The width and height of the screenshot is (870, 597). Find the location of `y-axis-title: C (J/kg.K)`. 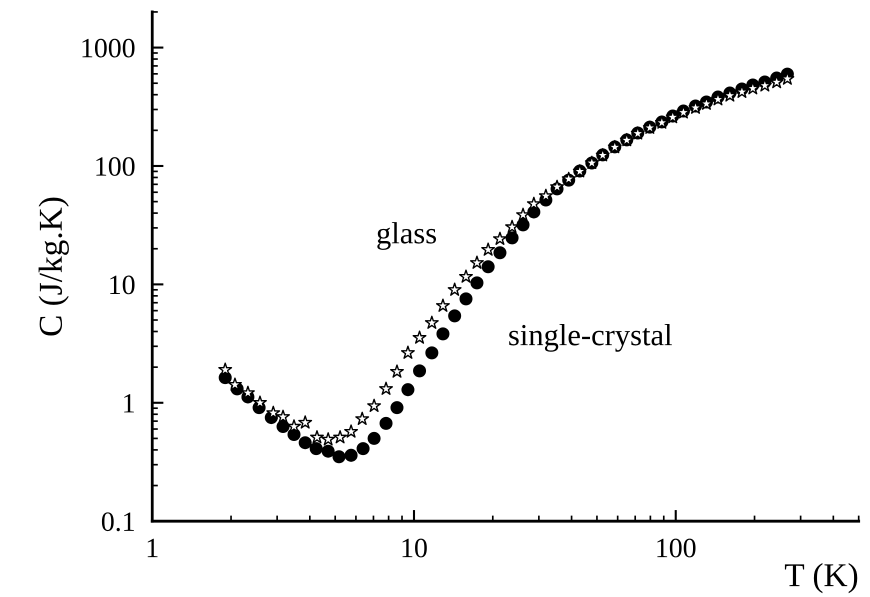

y-axis-title: C (J/kg.K) is located at coordinates (53, 267).